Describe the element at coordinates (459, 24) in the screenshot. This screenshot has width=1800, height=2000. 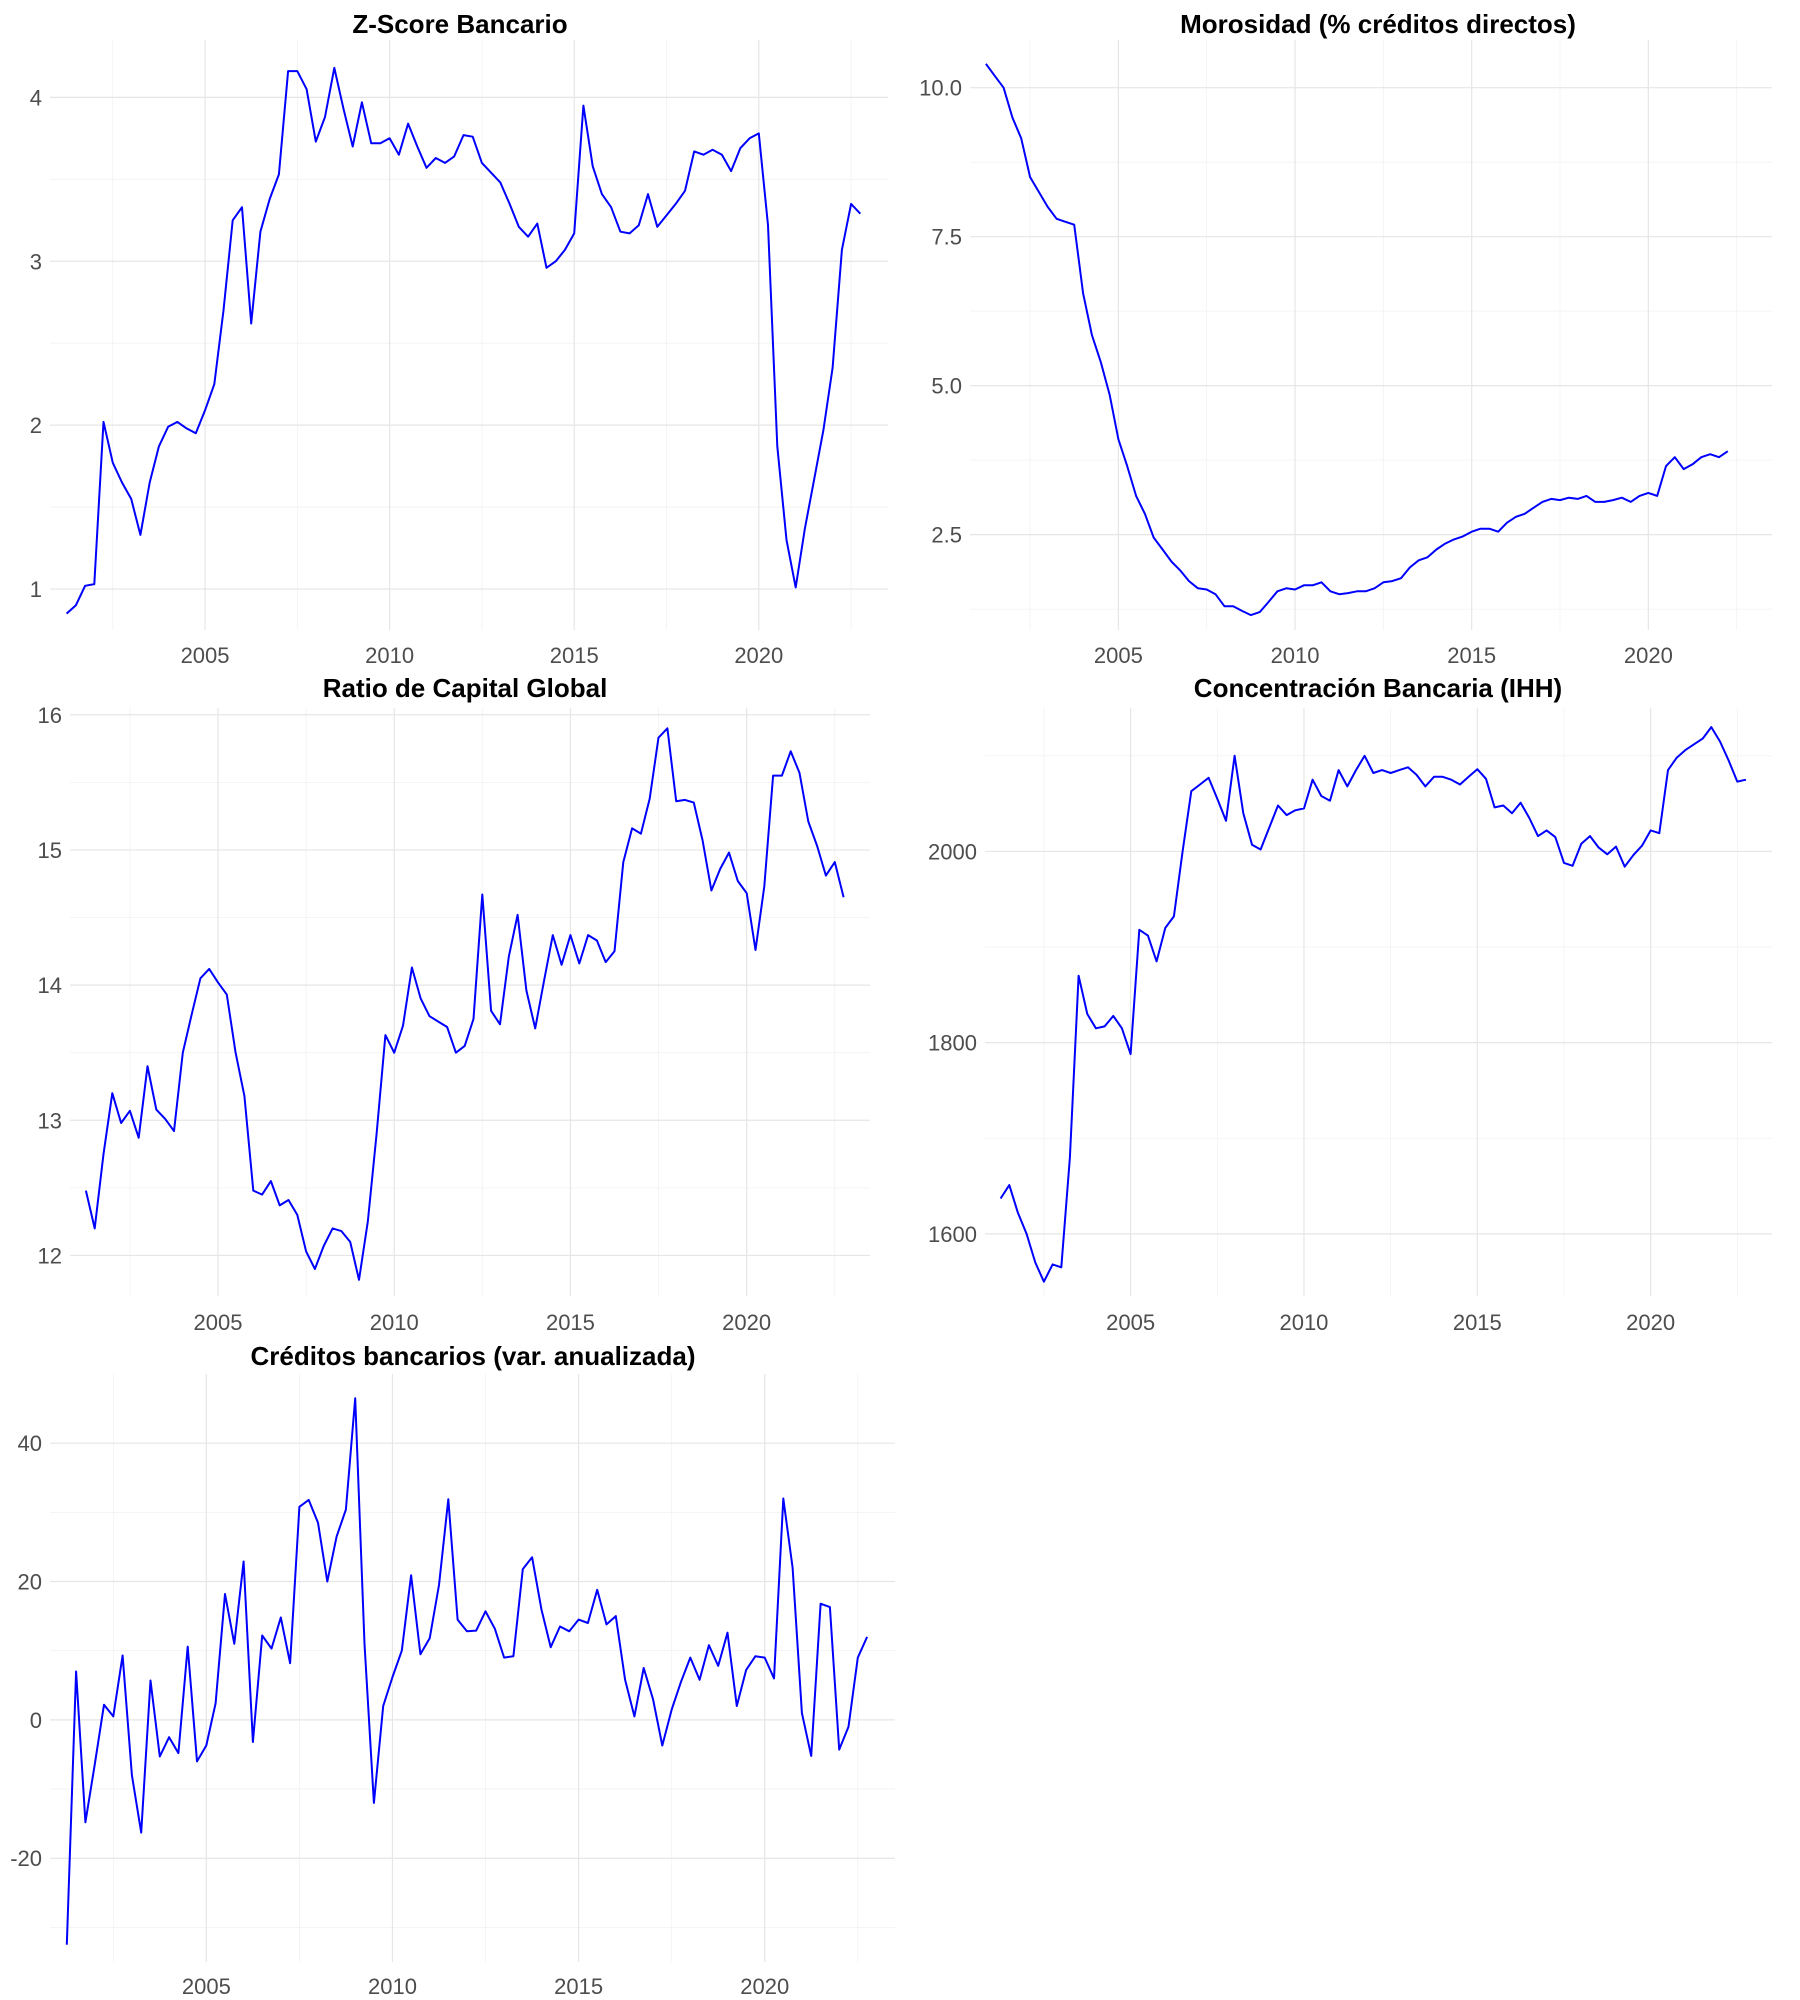
I see `panel-title: Z-Score Bancario` at that location.